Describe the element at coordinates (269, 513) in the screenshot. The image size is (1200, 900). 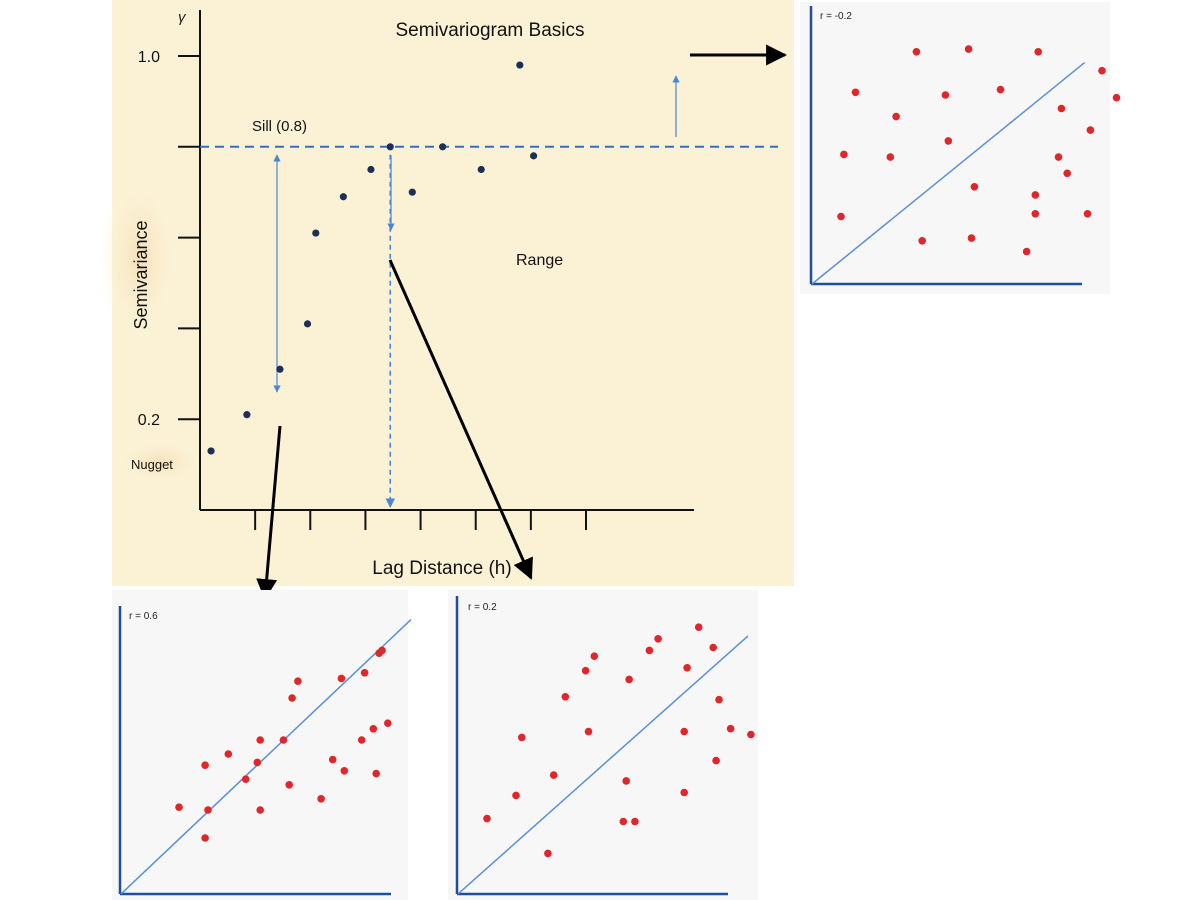
I see `connector-arrow-r06` at that location.